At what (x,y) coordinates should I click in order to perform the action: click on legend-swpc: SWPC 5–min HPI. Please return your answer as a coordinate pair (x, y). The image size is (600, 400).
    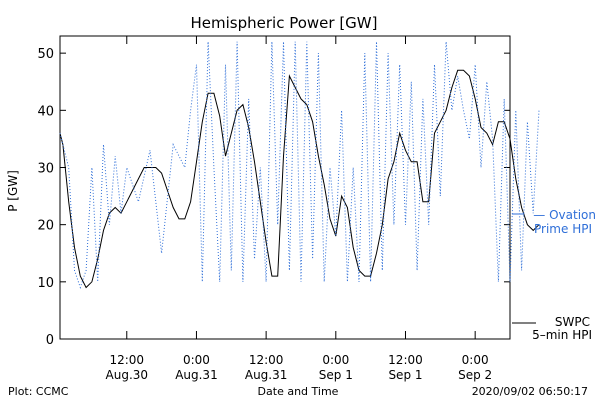
    Looking at the image, I should click on (552, 328).